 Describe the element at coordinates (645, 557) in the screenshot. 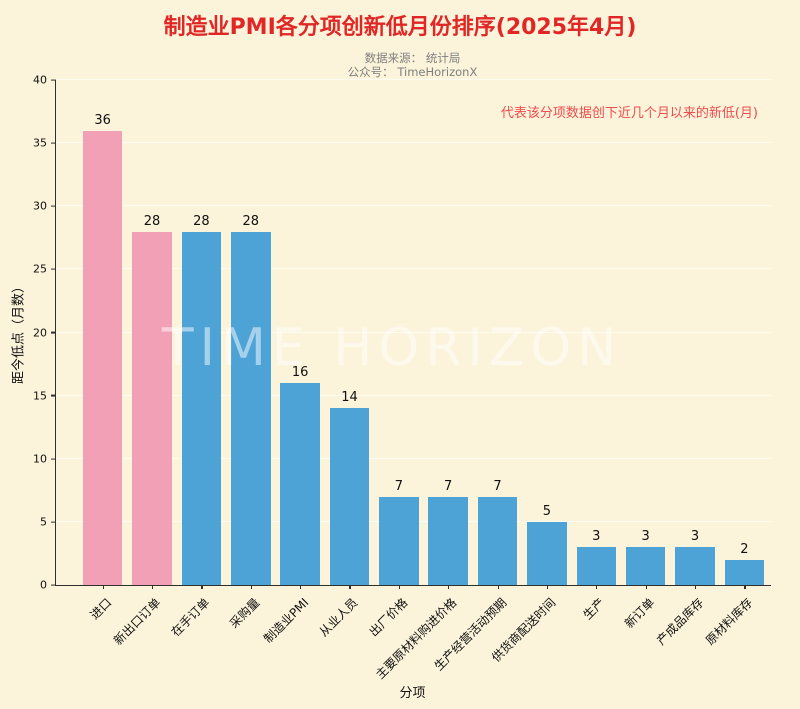

I see `bar-12: 3` at that location.